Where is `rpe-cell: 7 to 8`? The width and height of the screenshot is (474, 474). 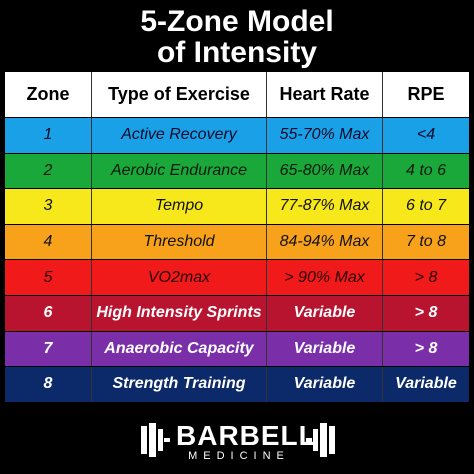
rpe-cell: 7 to 8 is located at coordinates (425, 242).